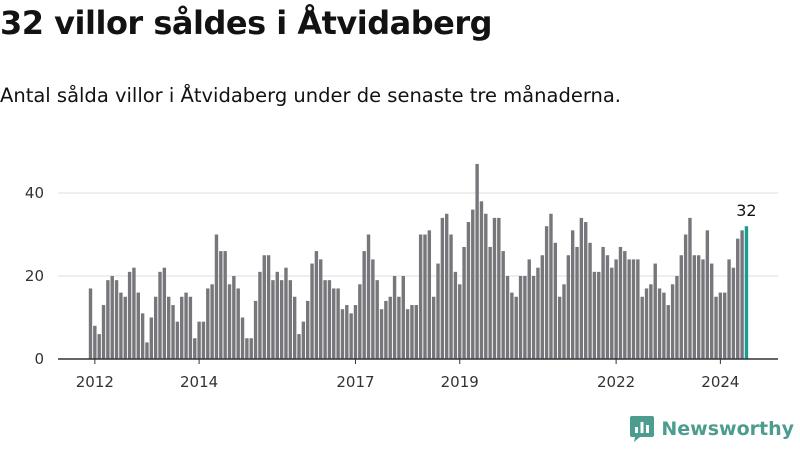 The height and width of the screenshot is (450, 800). What do you see at coordinates (727, 429) in the screenshot?
I see `logo-name: Newsworthy` at bounding box center [727, 429].